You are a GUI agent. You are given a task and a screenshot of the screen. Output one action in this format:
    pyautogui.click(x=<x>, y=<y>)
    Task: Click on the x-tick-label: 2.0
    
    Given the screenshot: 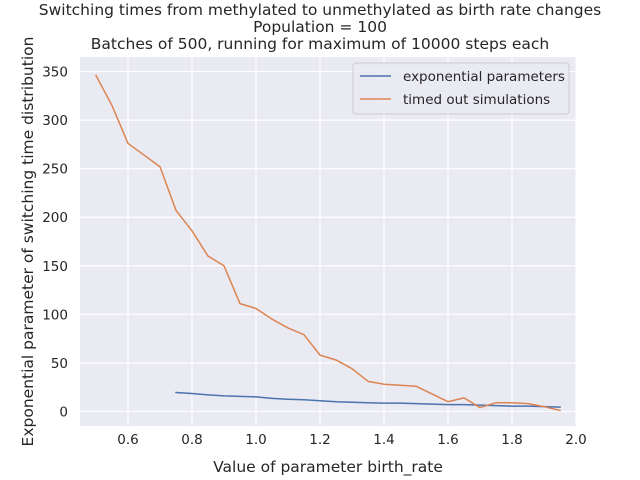 What is the action you would take?
    pyautogui.click(x=575, y=440)
    